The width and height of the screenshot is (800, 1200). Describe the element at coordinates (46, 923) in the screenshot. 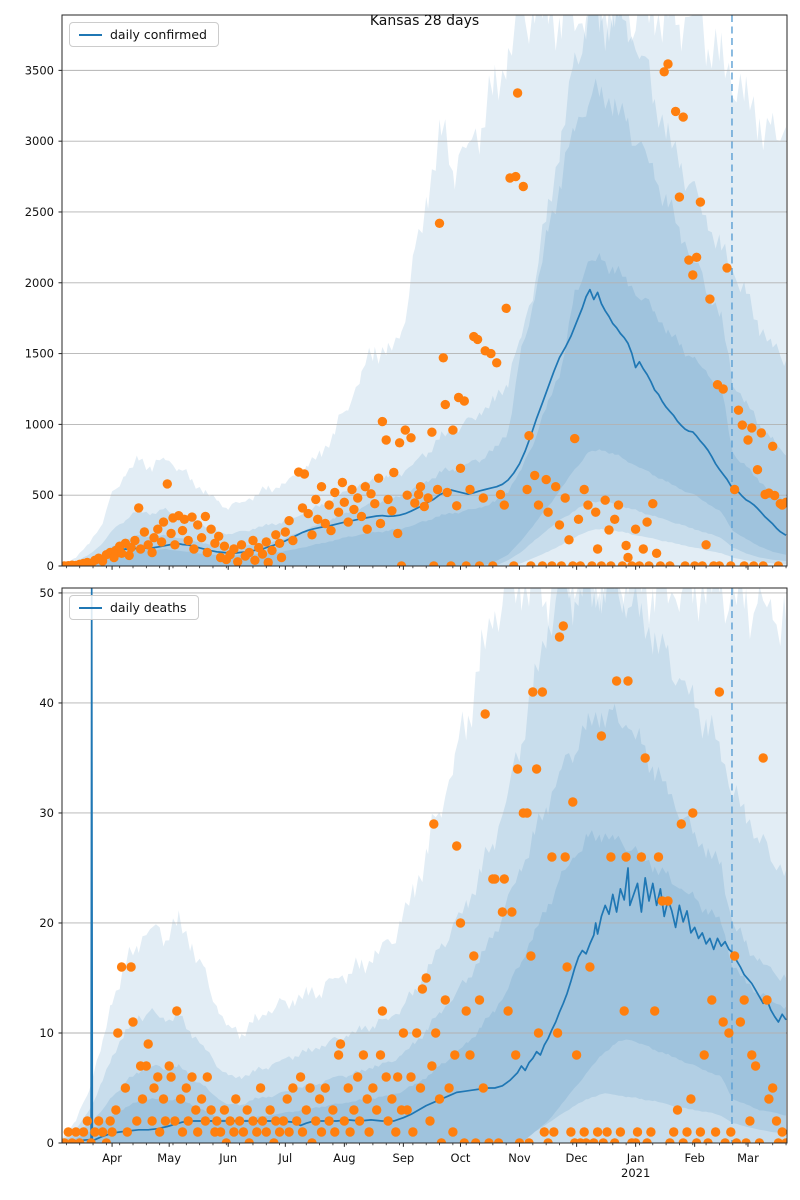

I see `y-tick-label: 20` at that location.